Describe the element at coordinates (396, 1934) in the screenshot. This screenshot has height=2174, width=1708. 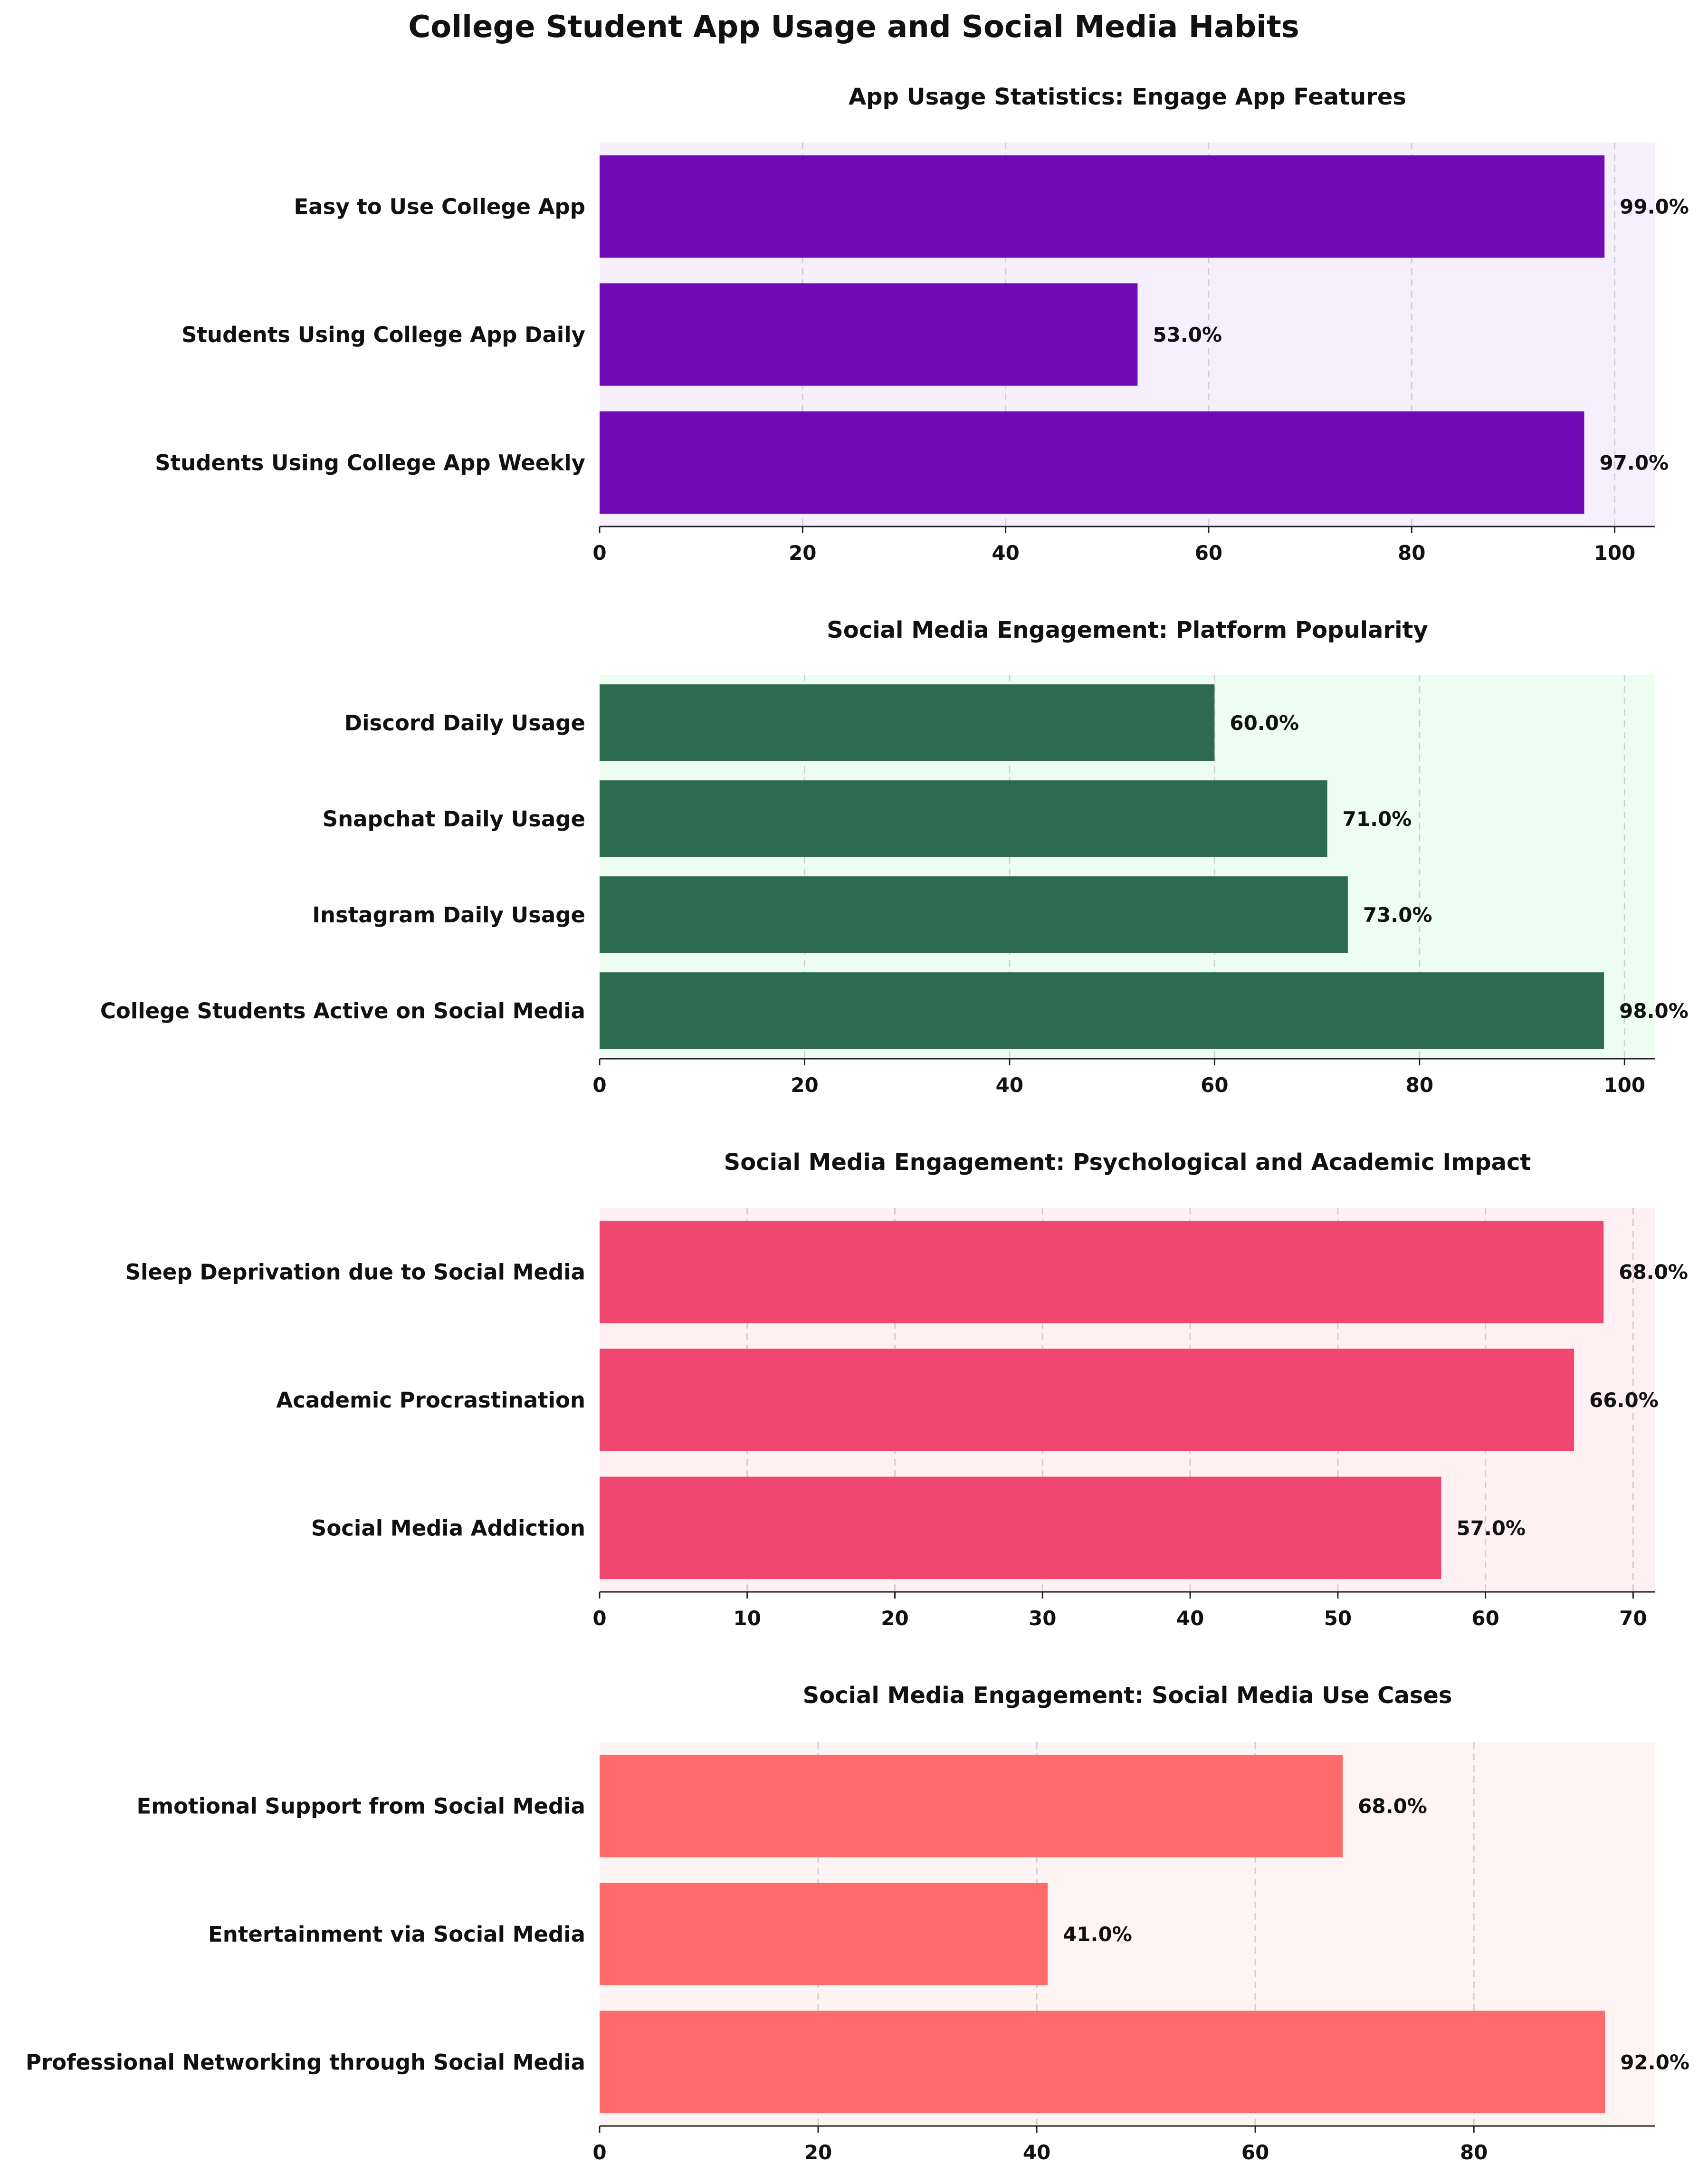
I see `category-label: Entertainment via Social Media` at that location.